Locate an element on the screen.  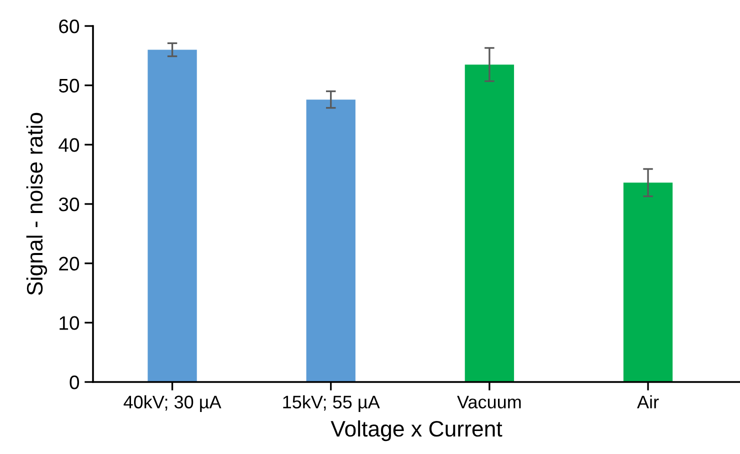
y-tick-label: 40 is located at coordinates (69, 145).